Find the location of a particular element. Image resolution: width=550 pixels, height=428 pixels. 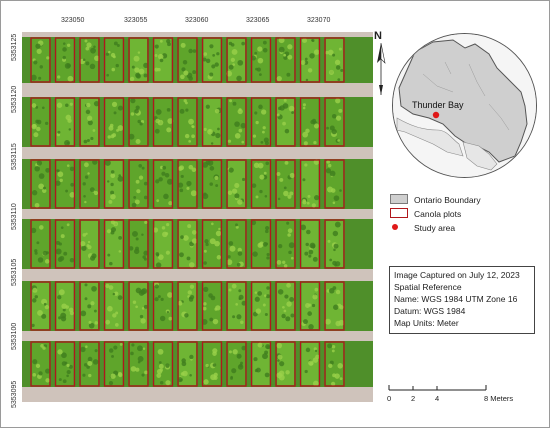

north-arrow-icon is located at coordinates (381, 68).